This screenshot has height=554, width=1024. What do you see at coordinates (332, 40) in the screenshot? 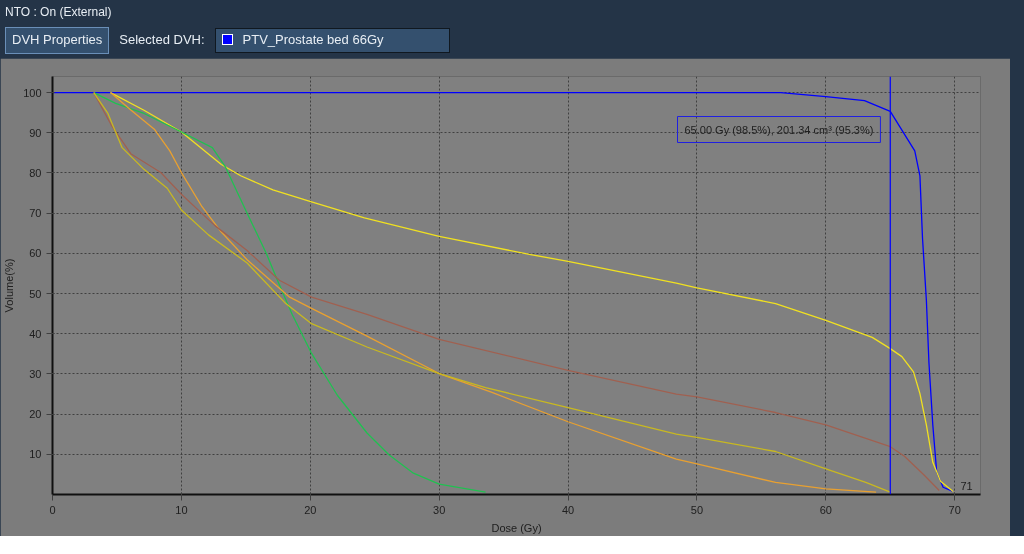
I see `legend-label: PTV_Prostate bed 66Gy` at bounding box center [332, 40].